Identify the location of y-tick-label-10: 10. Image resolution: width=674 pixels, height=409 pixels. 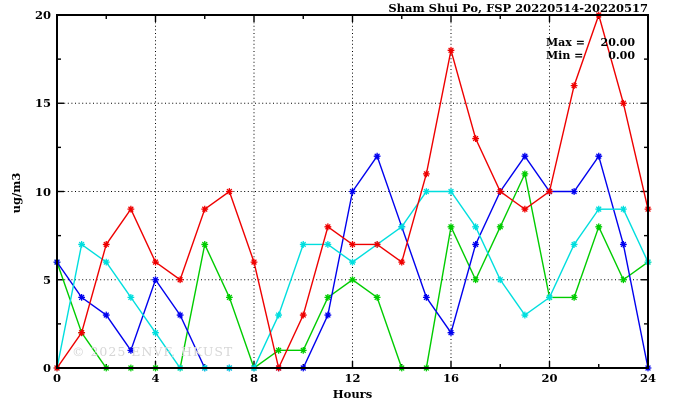
(42, 191).